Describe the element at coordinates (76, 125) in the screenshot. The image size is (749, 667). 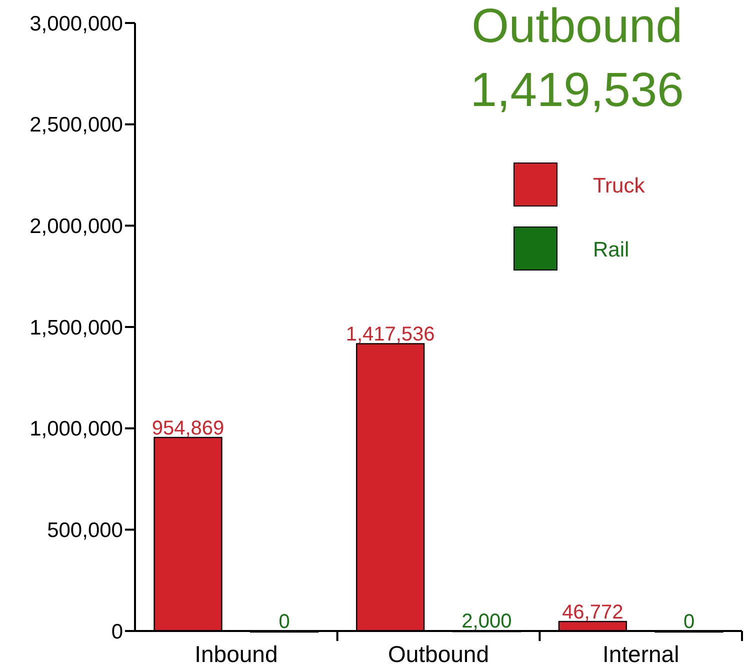
I see `y-tick-label: 2,500,000` at that location.